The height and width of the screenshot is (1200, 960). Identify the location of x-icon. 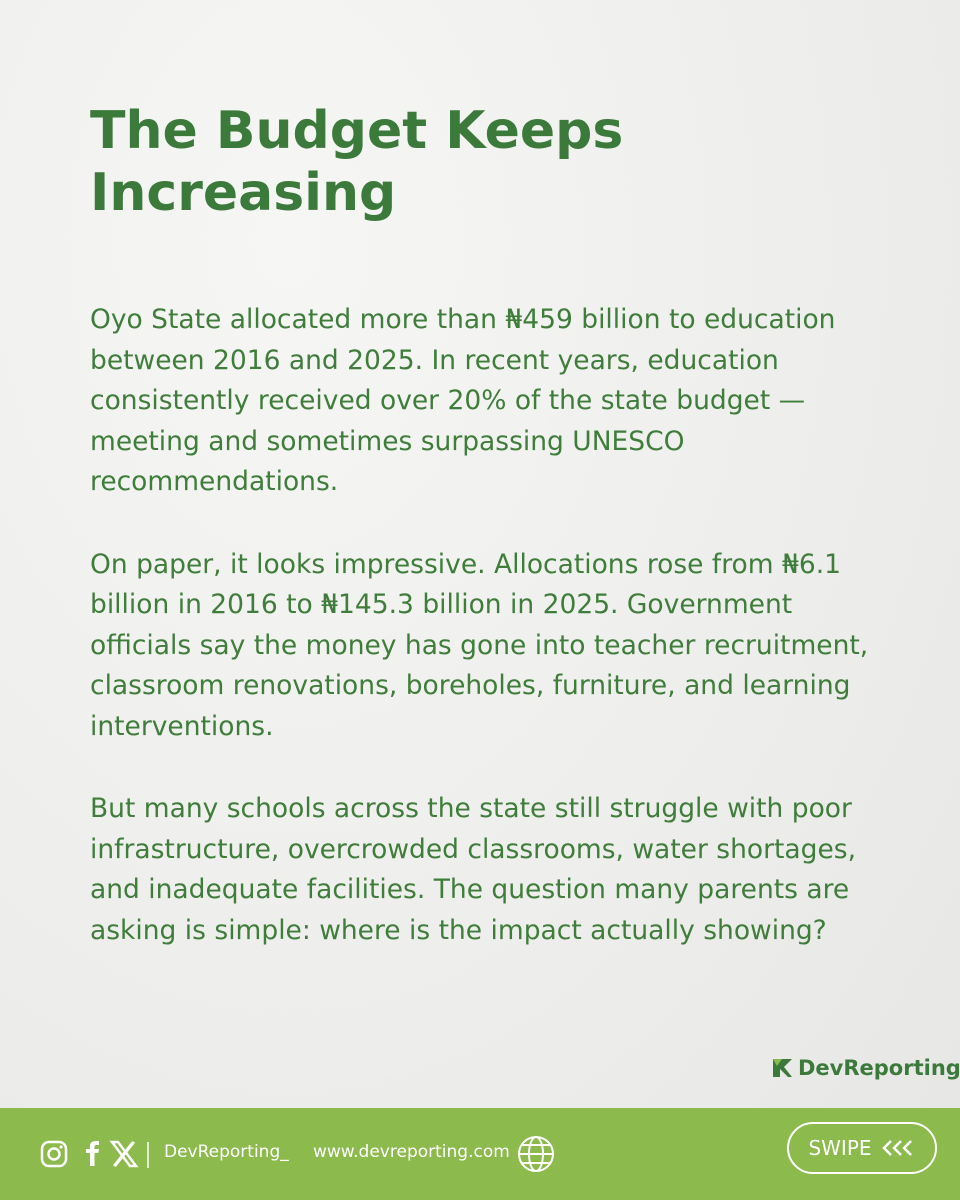
(124, 1154).